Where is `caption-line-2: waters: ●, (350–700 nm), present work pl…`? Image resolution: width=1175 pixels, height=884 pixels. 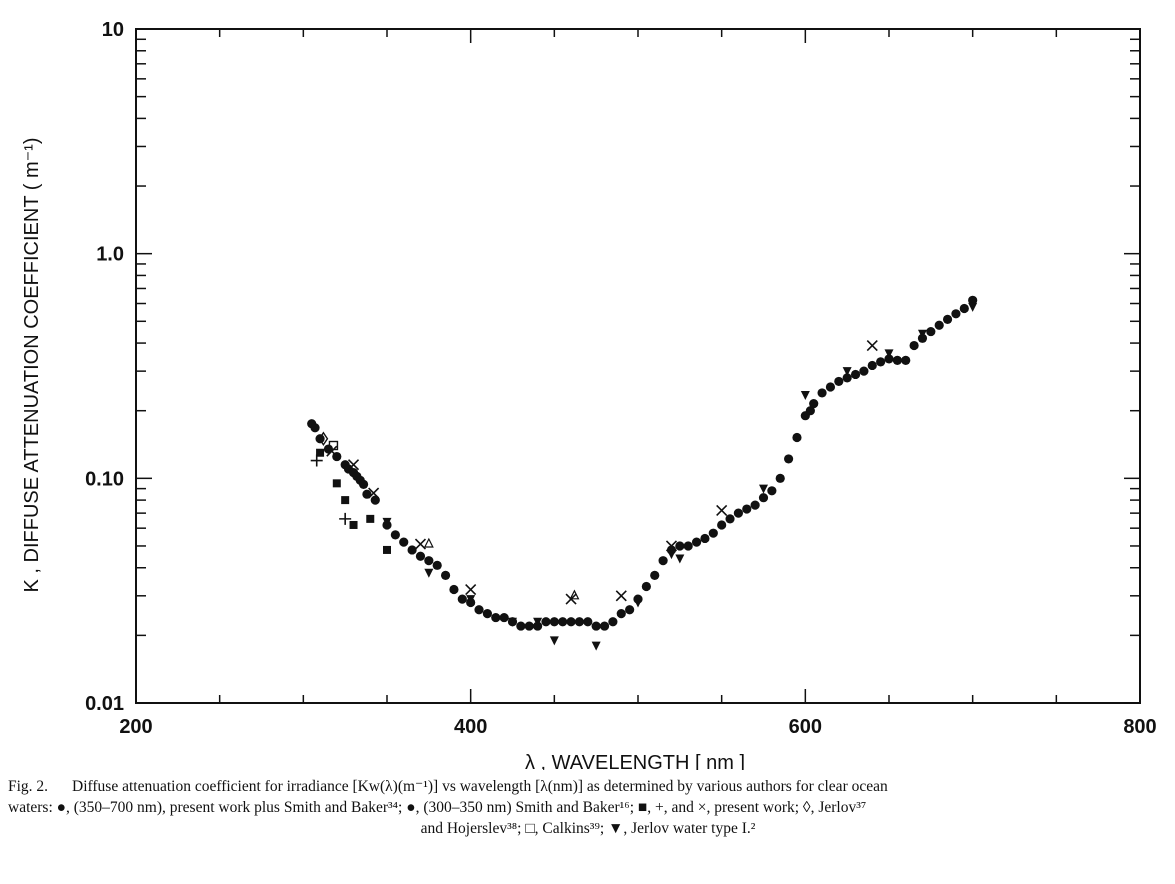
caption-line-2: waters: ●, (350–700 nm), present work pl… is located at coordinates (437, 807).